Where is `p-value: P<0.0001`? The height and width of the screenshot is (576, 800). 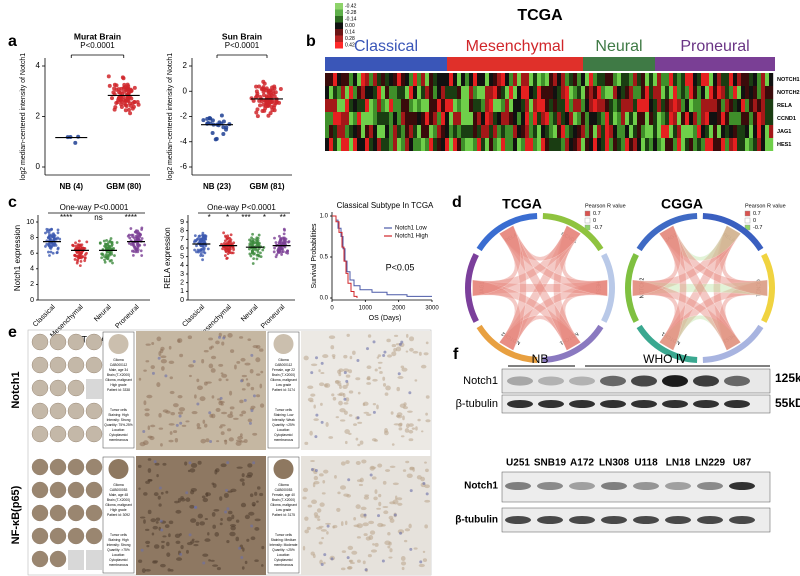 p-value: P<0.0001 is located at coordinates (242, 45).